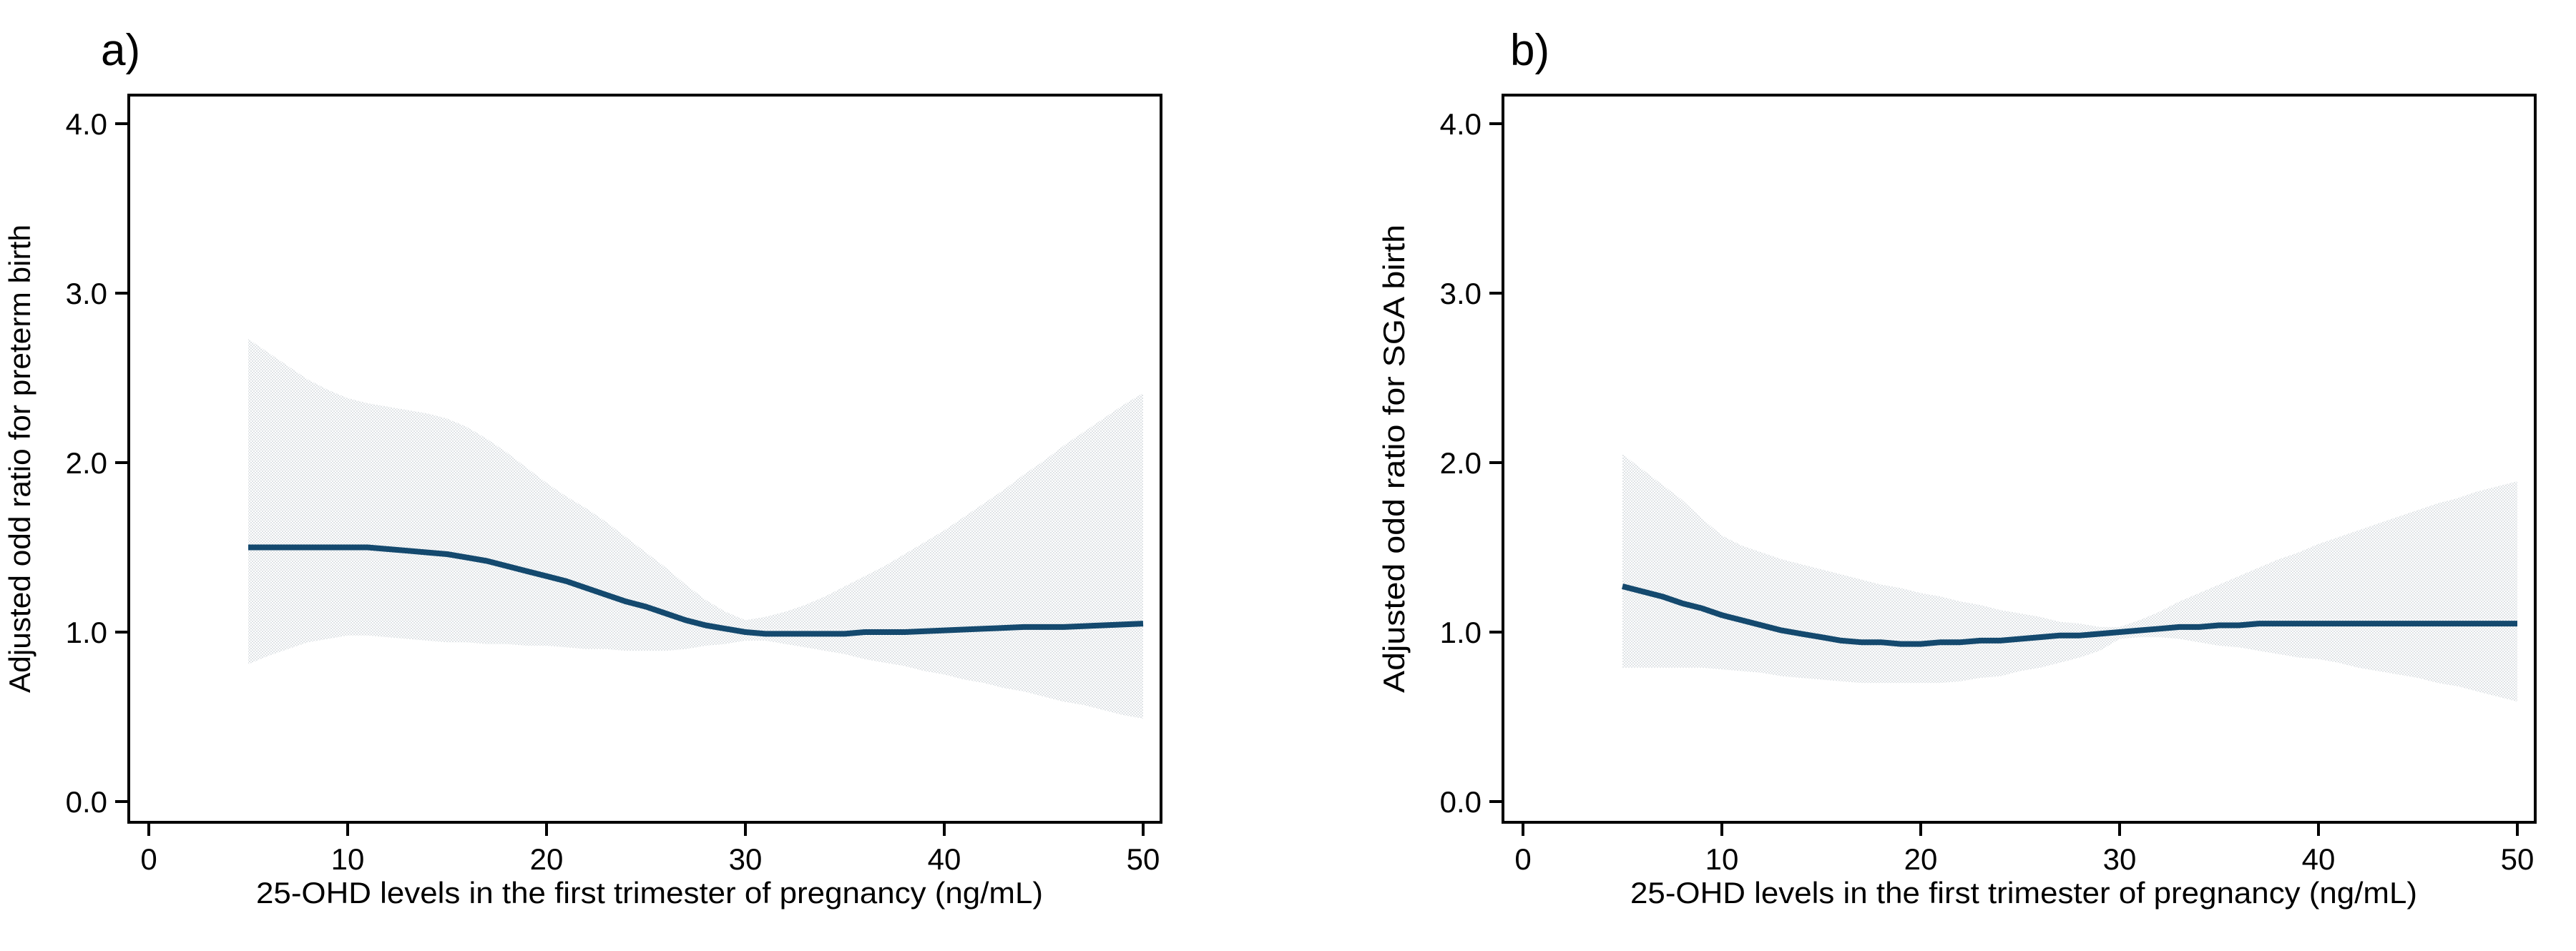 This screenshot has height=951, width=2576. I want to click on panel-a-label: a), so click(121, 50).